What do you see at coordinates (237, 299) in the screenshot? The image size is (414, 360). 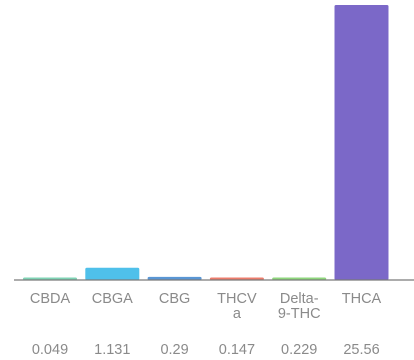 I see `category-label-thcva-line-1: THCV` at bounding box center [237, 299].